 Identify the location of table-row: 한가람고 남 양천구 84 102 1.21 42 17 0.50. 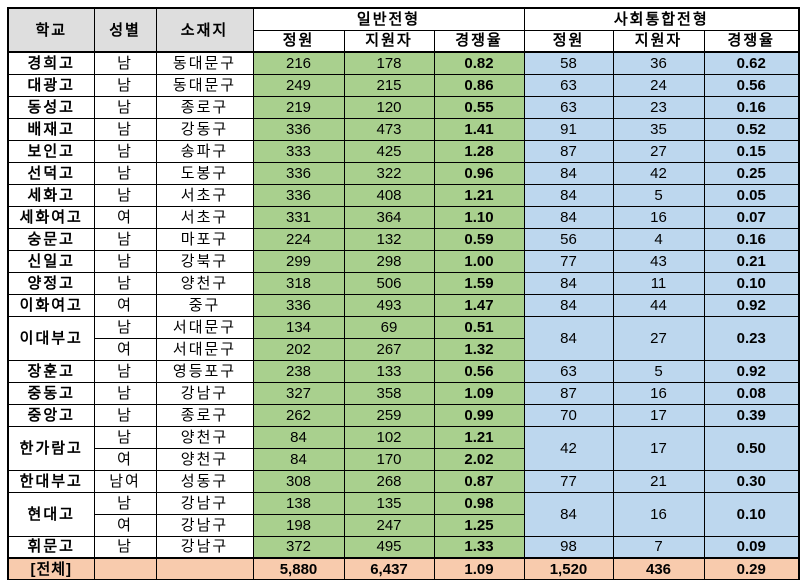
(403, 448).